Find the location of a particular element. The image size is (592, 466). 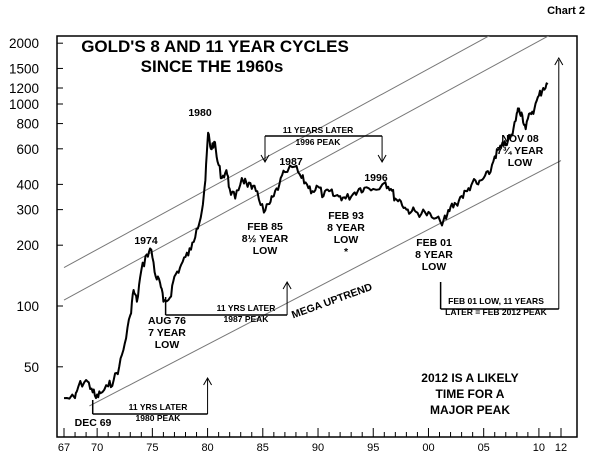

y-tick-label: 400 is located at coordinates (27, 184).